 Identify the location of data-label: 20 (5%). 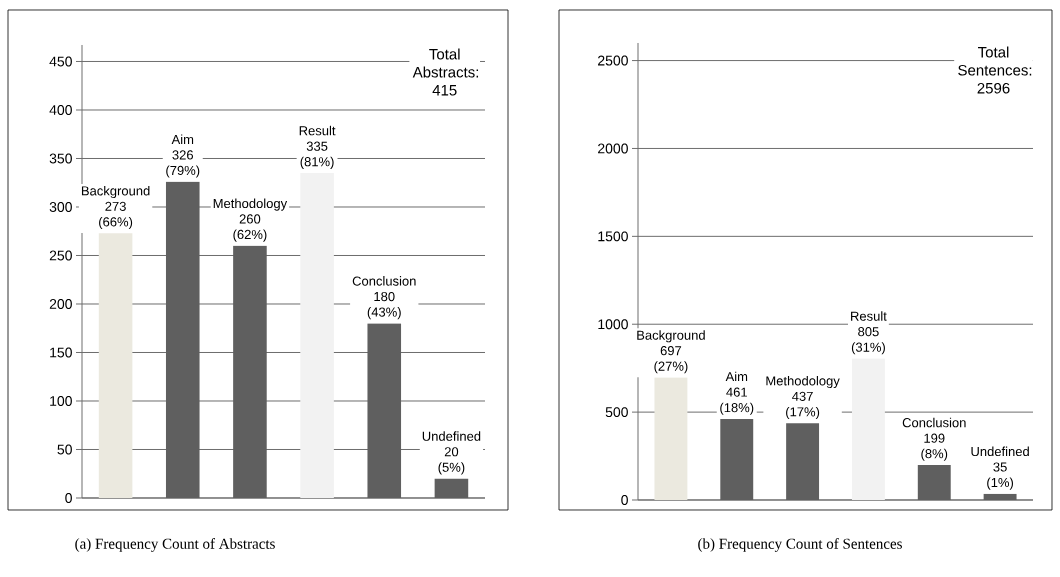
(451, 461).